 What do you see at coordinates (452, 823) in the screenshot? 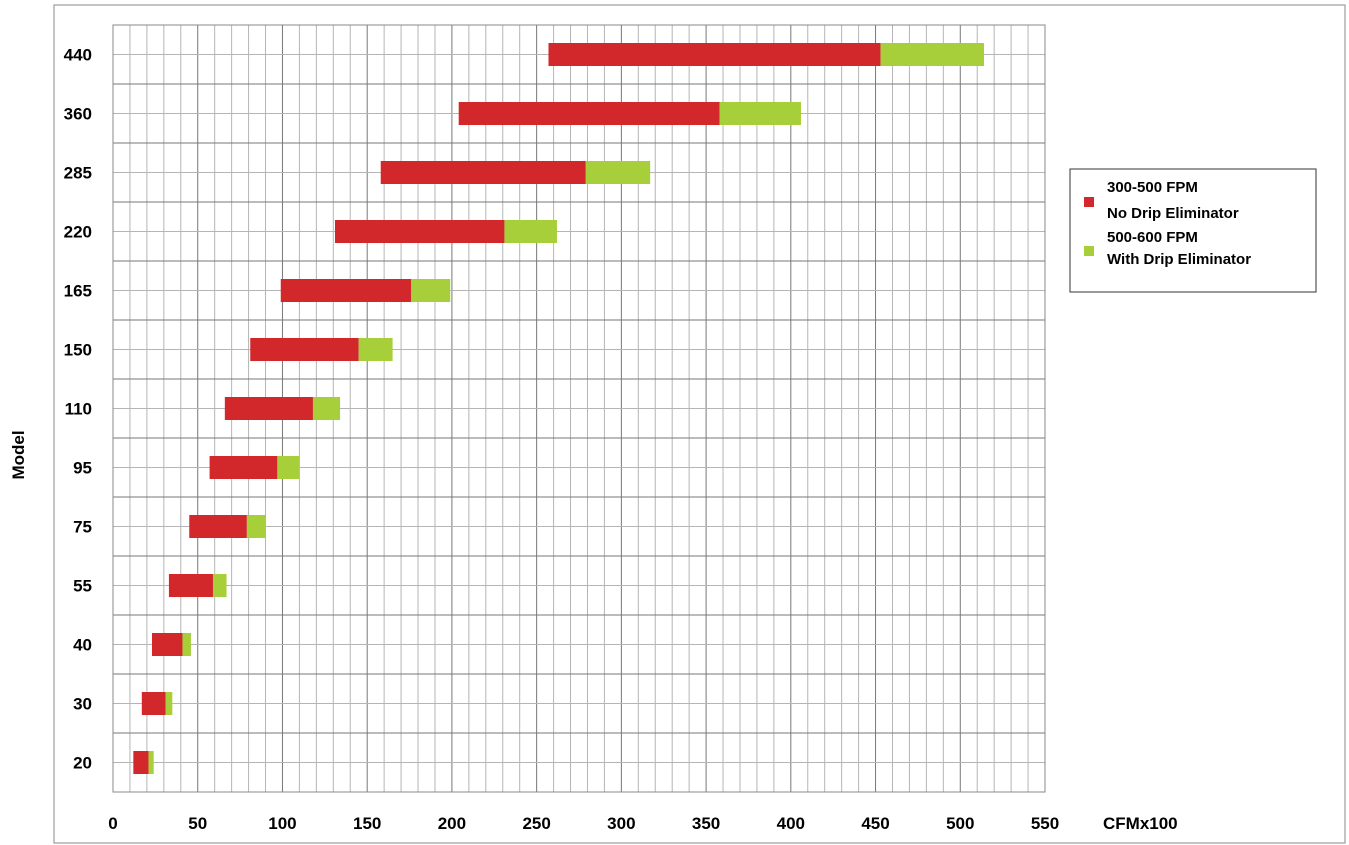
I see `x-tick-label: 200` at bounding box center [452, 823].